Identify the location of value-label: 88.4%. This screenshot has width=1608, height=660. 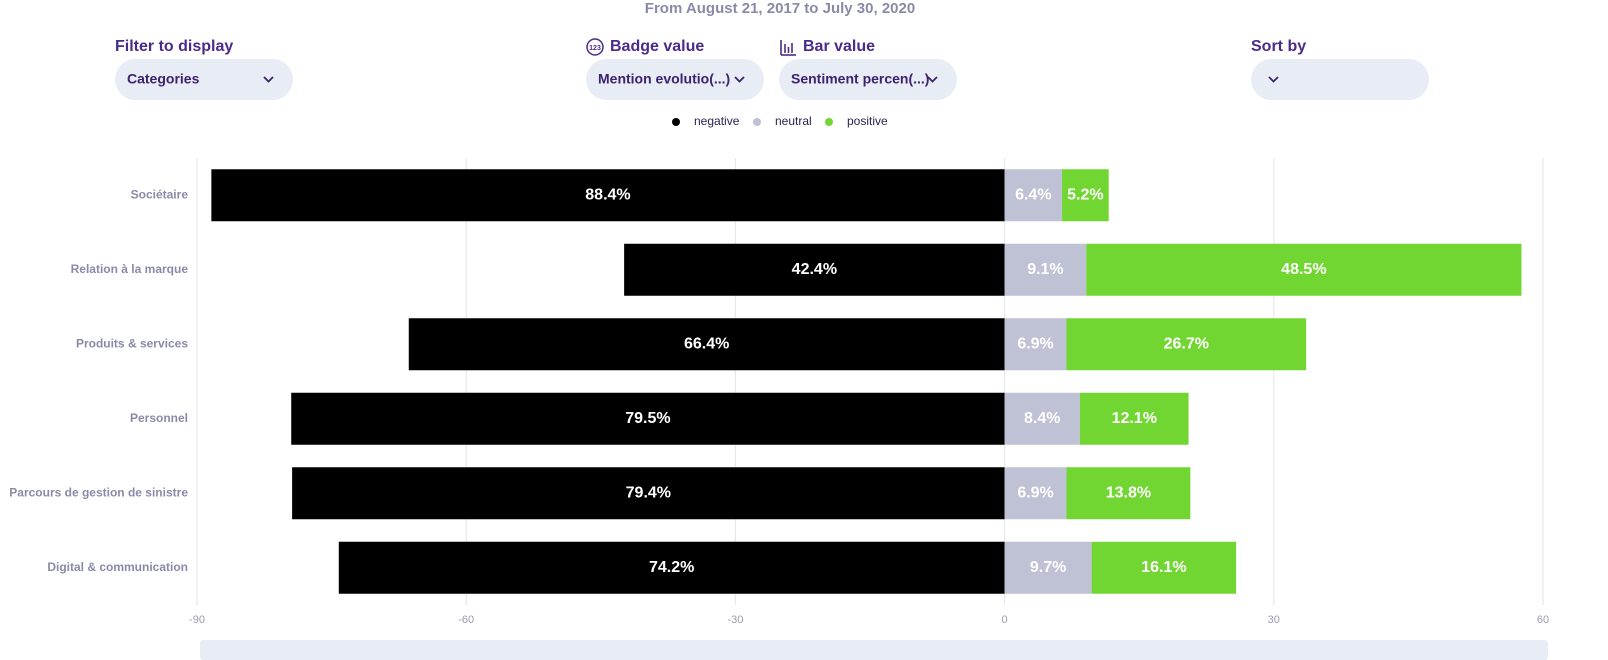
(607, 194).